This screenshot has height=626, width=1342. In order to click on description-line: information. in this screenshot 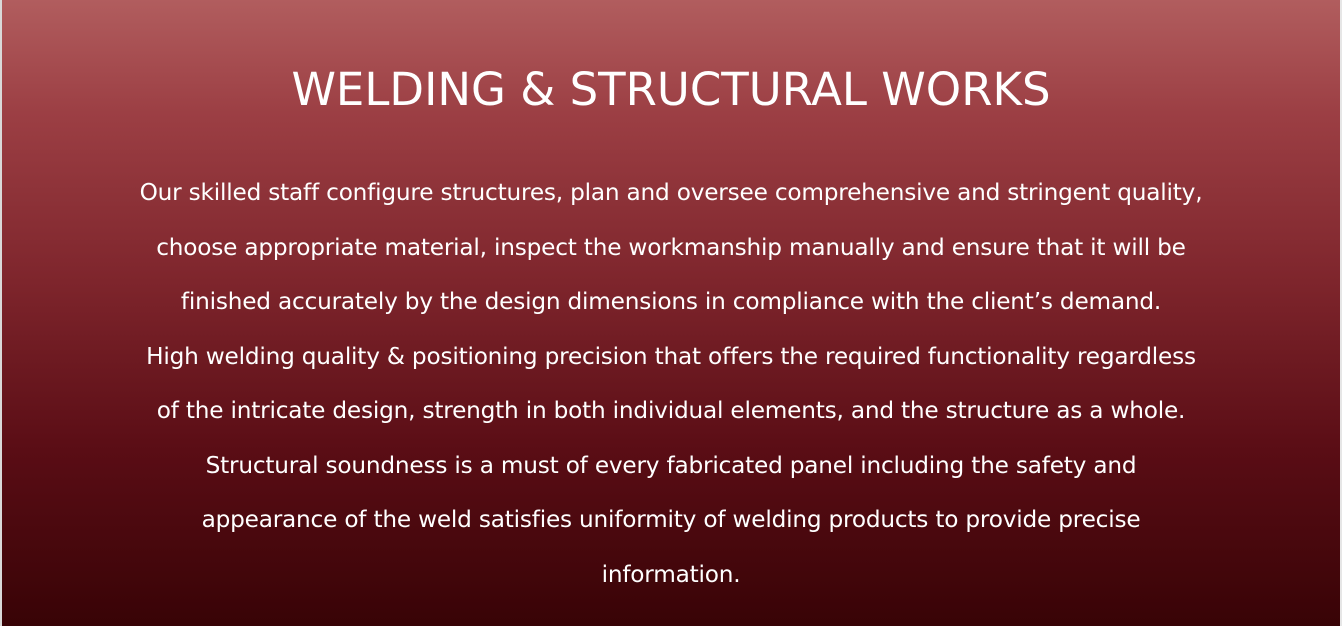, I will do `click(671, 574)`.